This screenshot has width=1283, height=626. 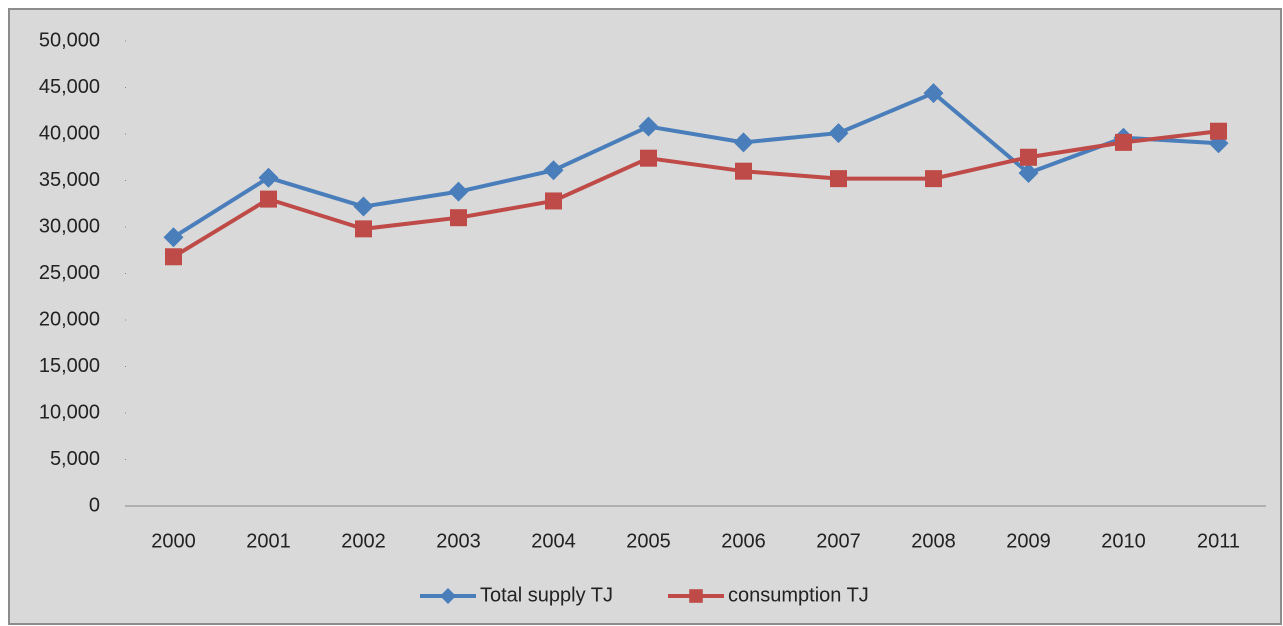 What do you see at coordinates (69, 180) in the screenshot?
I see `y-tick-label: 35,000` at bounding box center [69, 180].